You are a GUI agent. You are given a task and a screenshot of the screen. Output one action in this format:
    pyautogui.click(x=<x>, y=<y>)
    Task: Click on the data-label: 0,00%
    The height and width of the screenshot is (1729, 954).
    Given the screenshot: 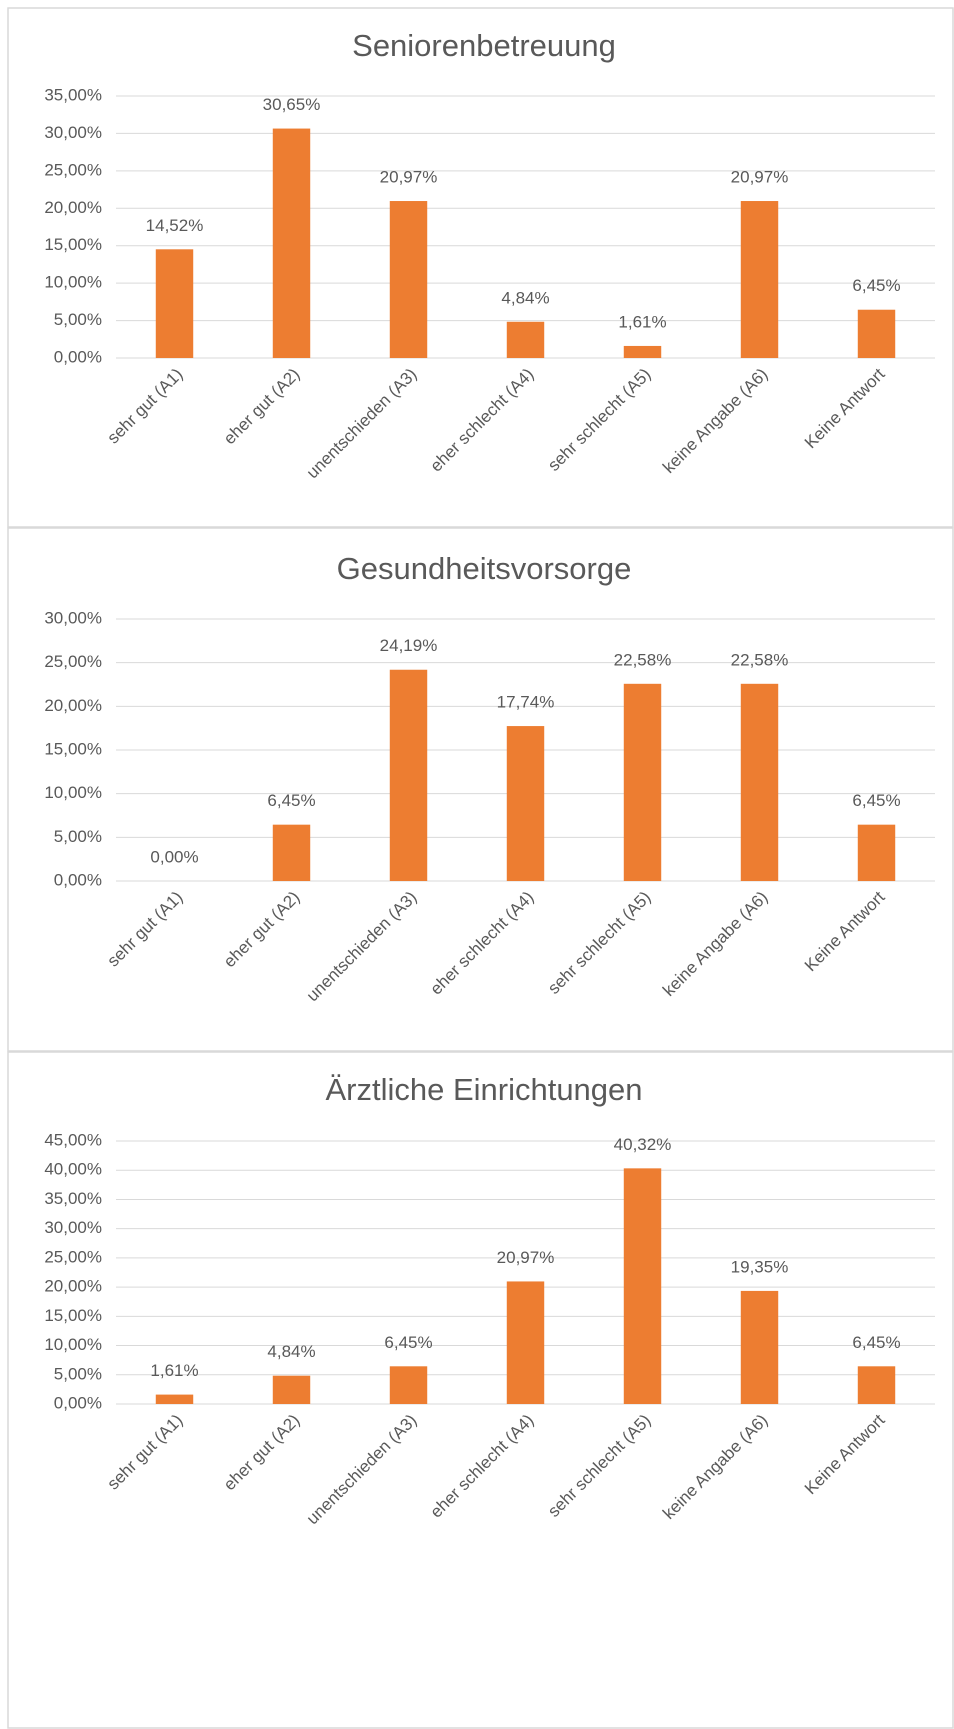 What is the action you would take?
    pyautogui.click(x=174, y=856)
    